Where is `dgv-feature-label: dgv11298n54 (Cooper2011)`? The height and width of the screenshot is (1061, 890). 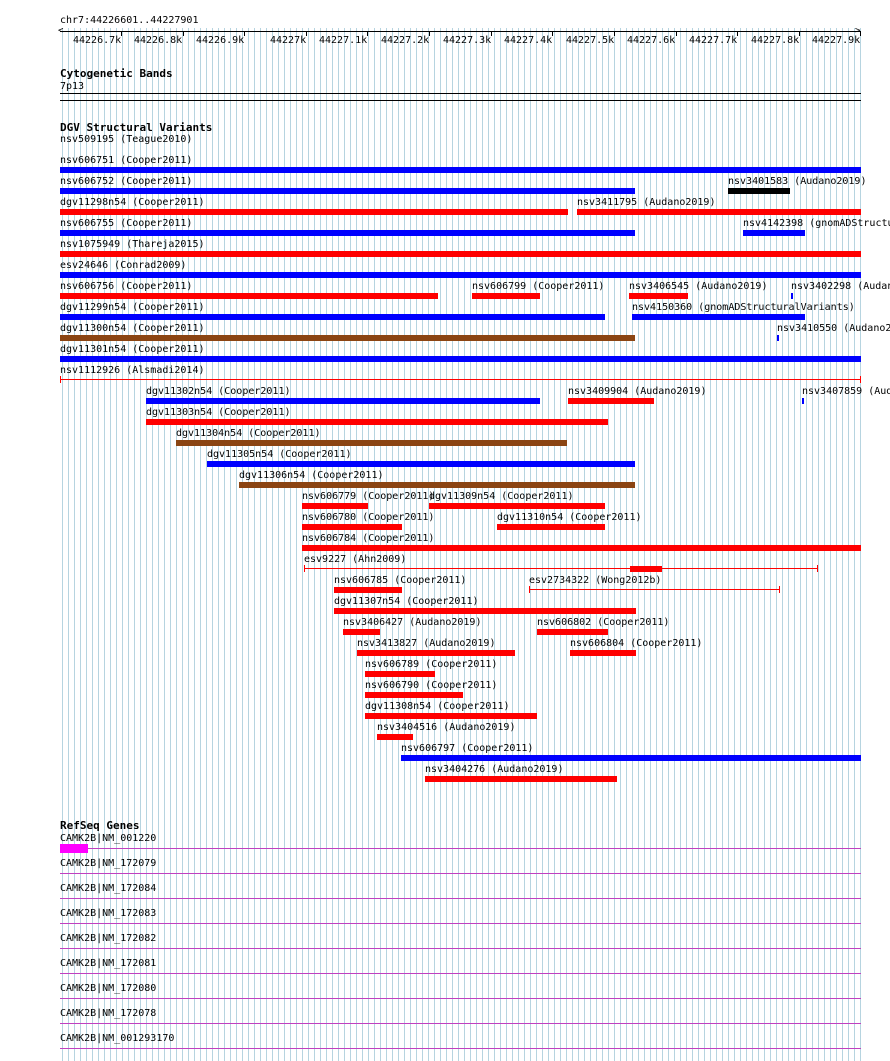 dgv-feature-label: dgv11298n54 (Cooper2011) is located at coordinates (132, 202).